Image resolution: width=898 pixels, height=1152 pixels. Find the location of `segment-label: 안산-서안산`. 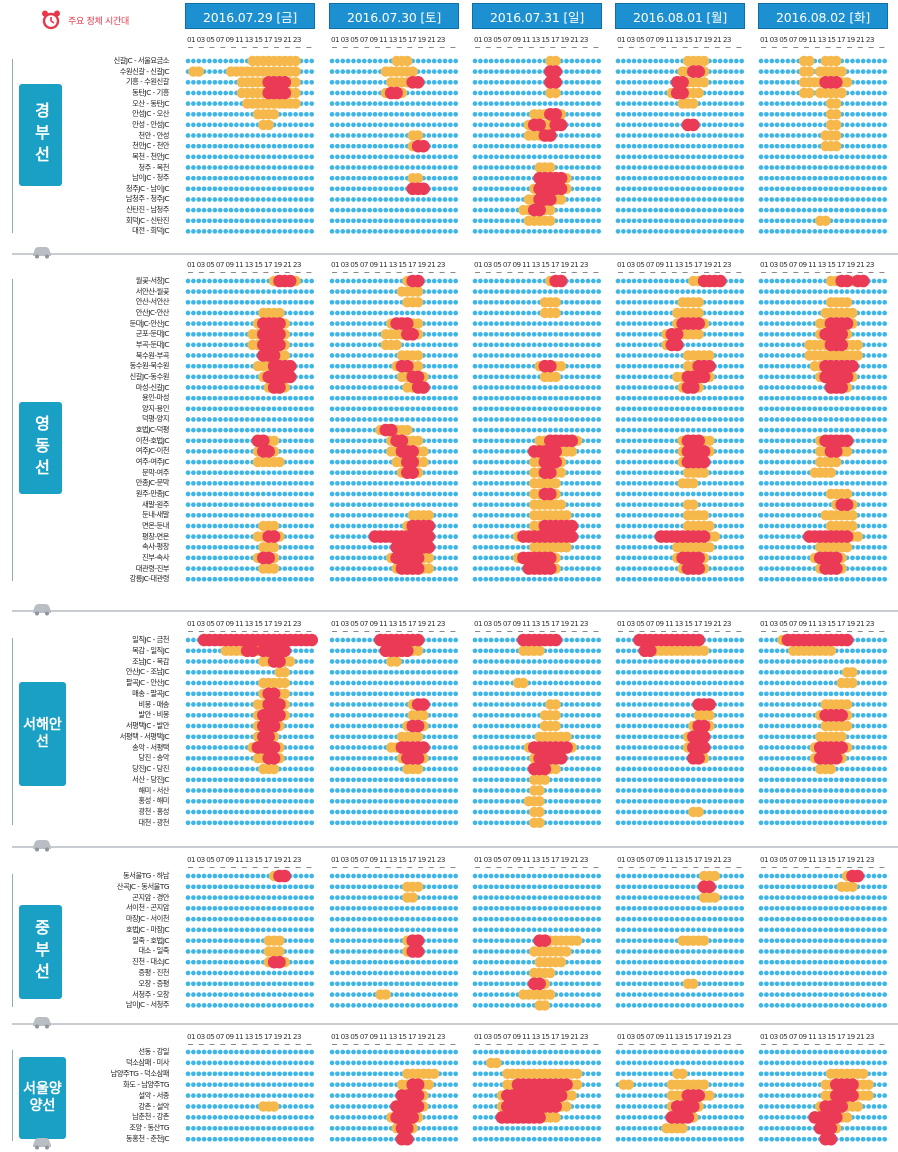

segment-label: 안산-서안산 is located at coordinates (152, 302).